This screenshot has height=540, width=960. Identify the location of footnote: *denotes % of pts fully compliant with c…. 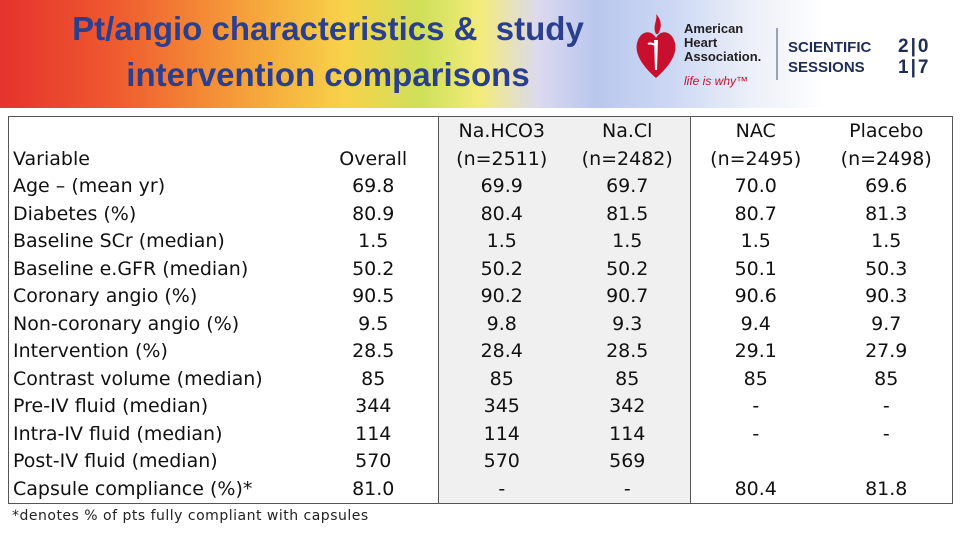
(190, 516).